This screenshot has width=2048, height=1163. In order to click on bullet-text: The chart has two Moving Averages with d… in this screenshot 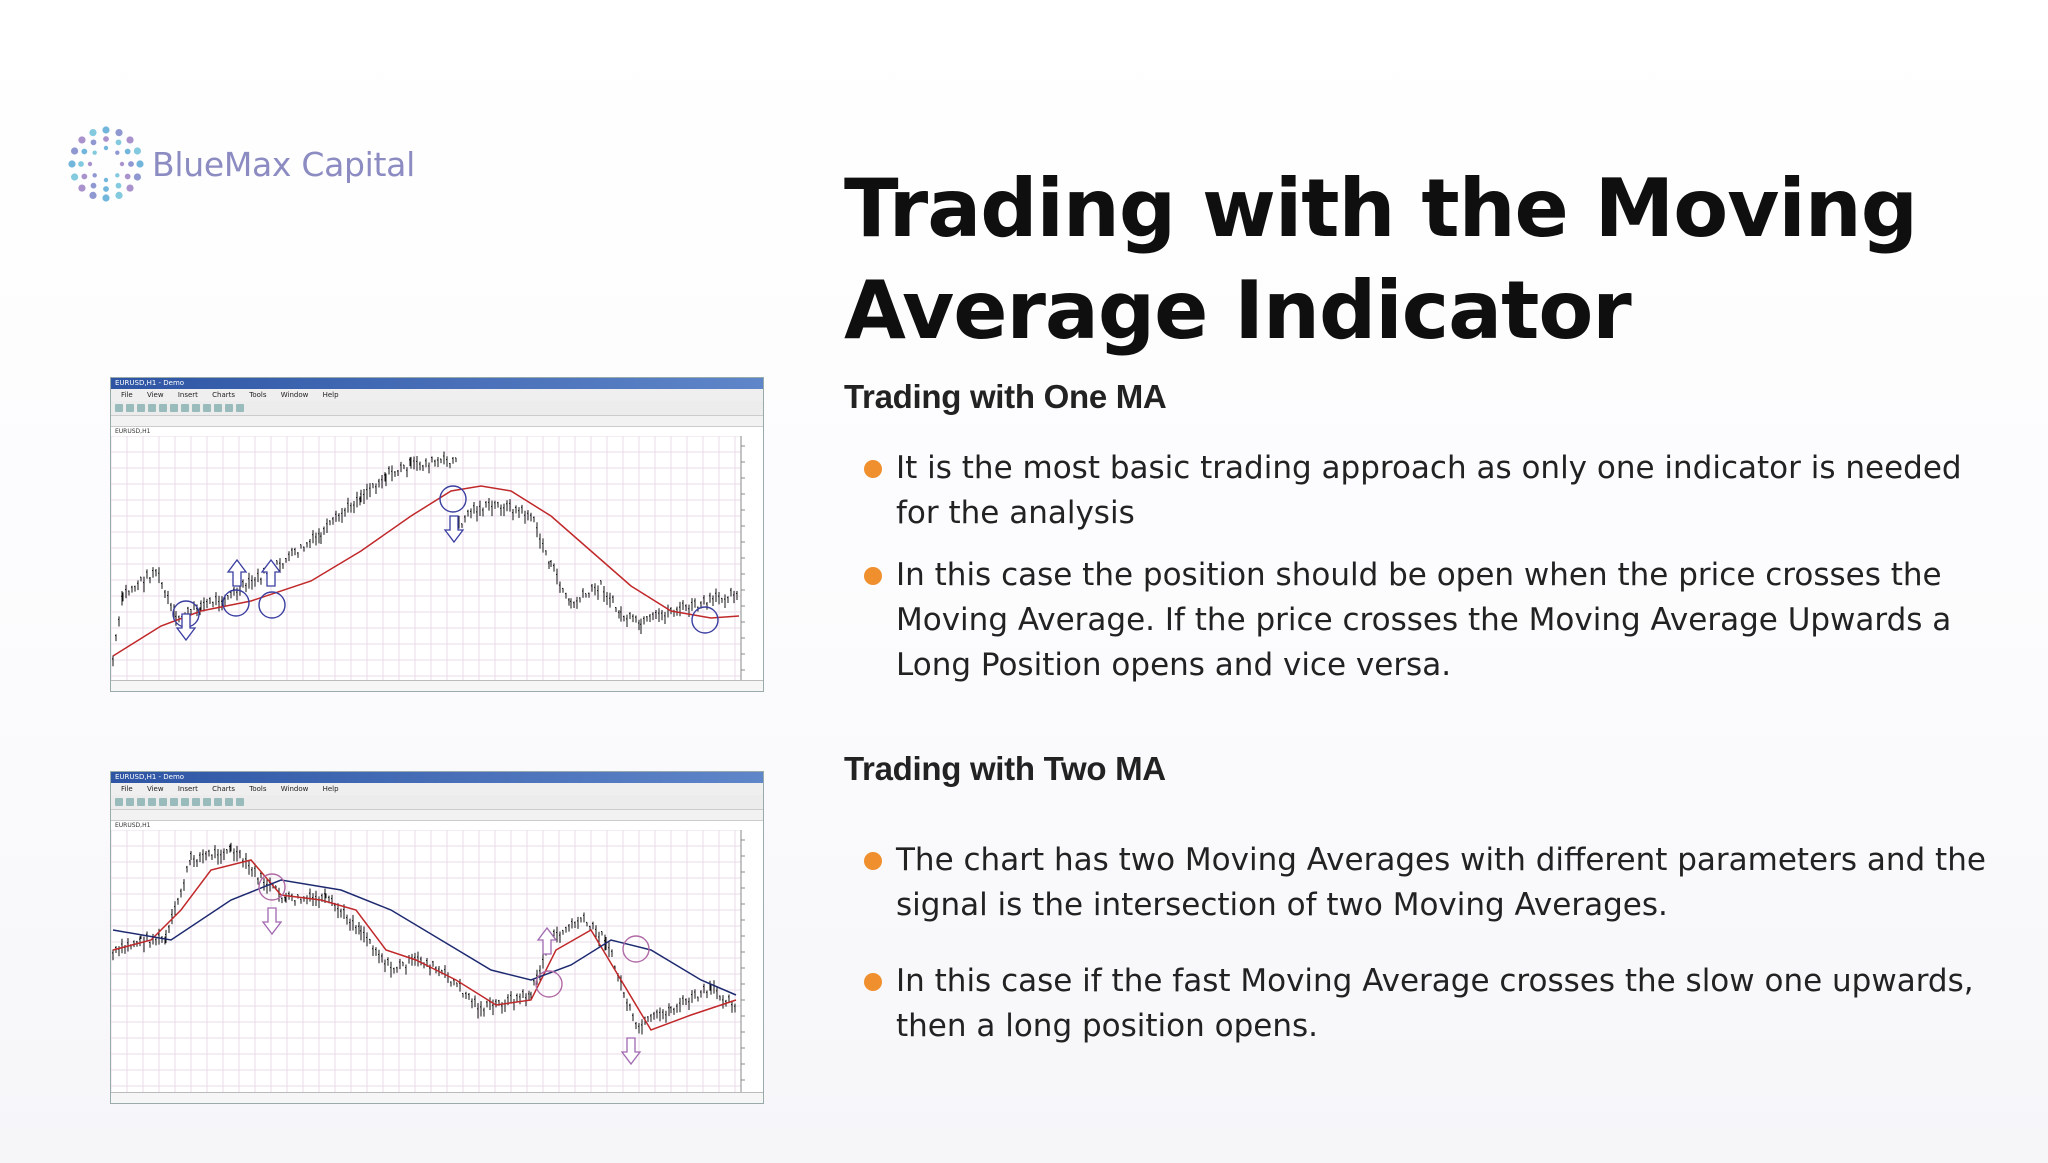, I will do `click(1441, 882)`.